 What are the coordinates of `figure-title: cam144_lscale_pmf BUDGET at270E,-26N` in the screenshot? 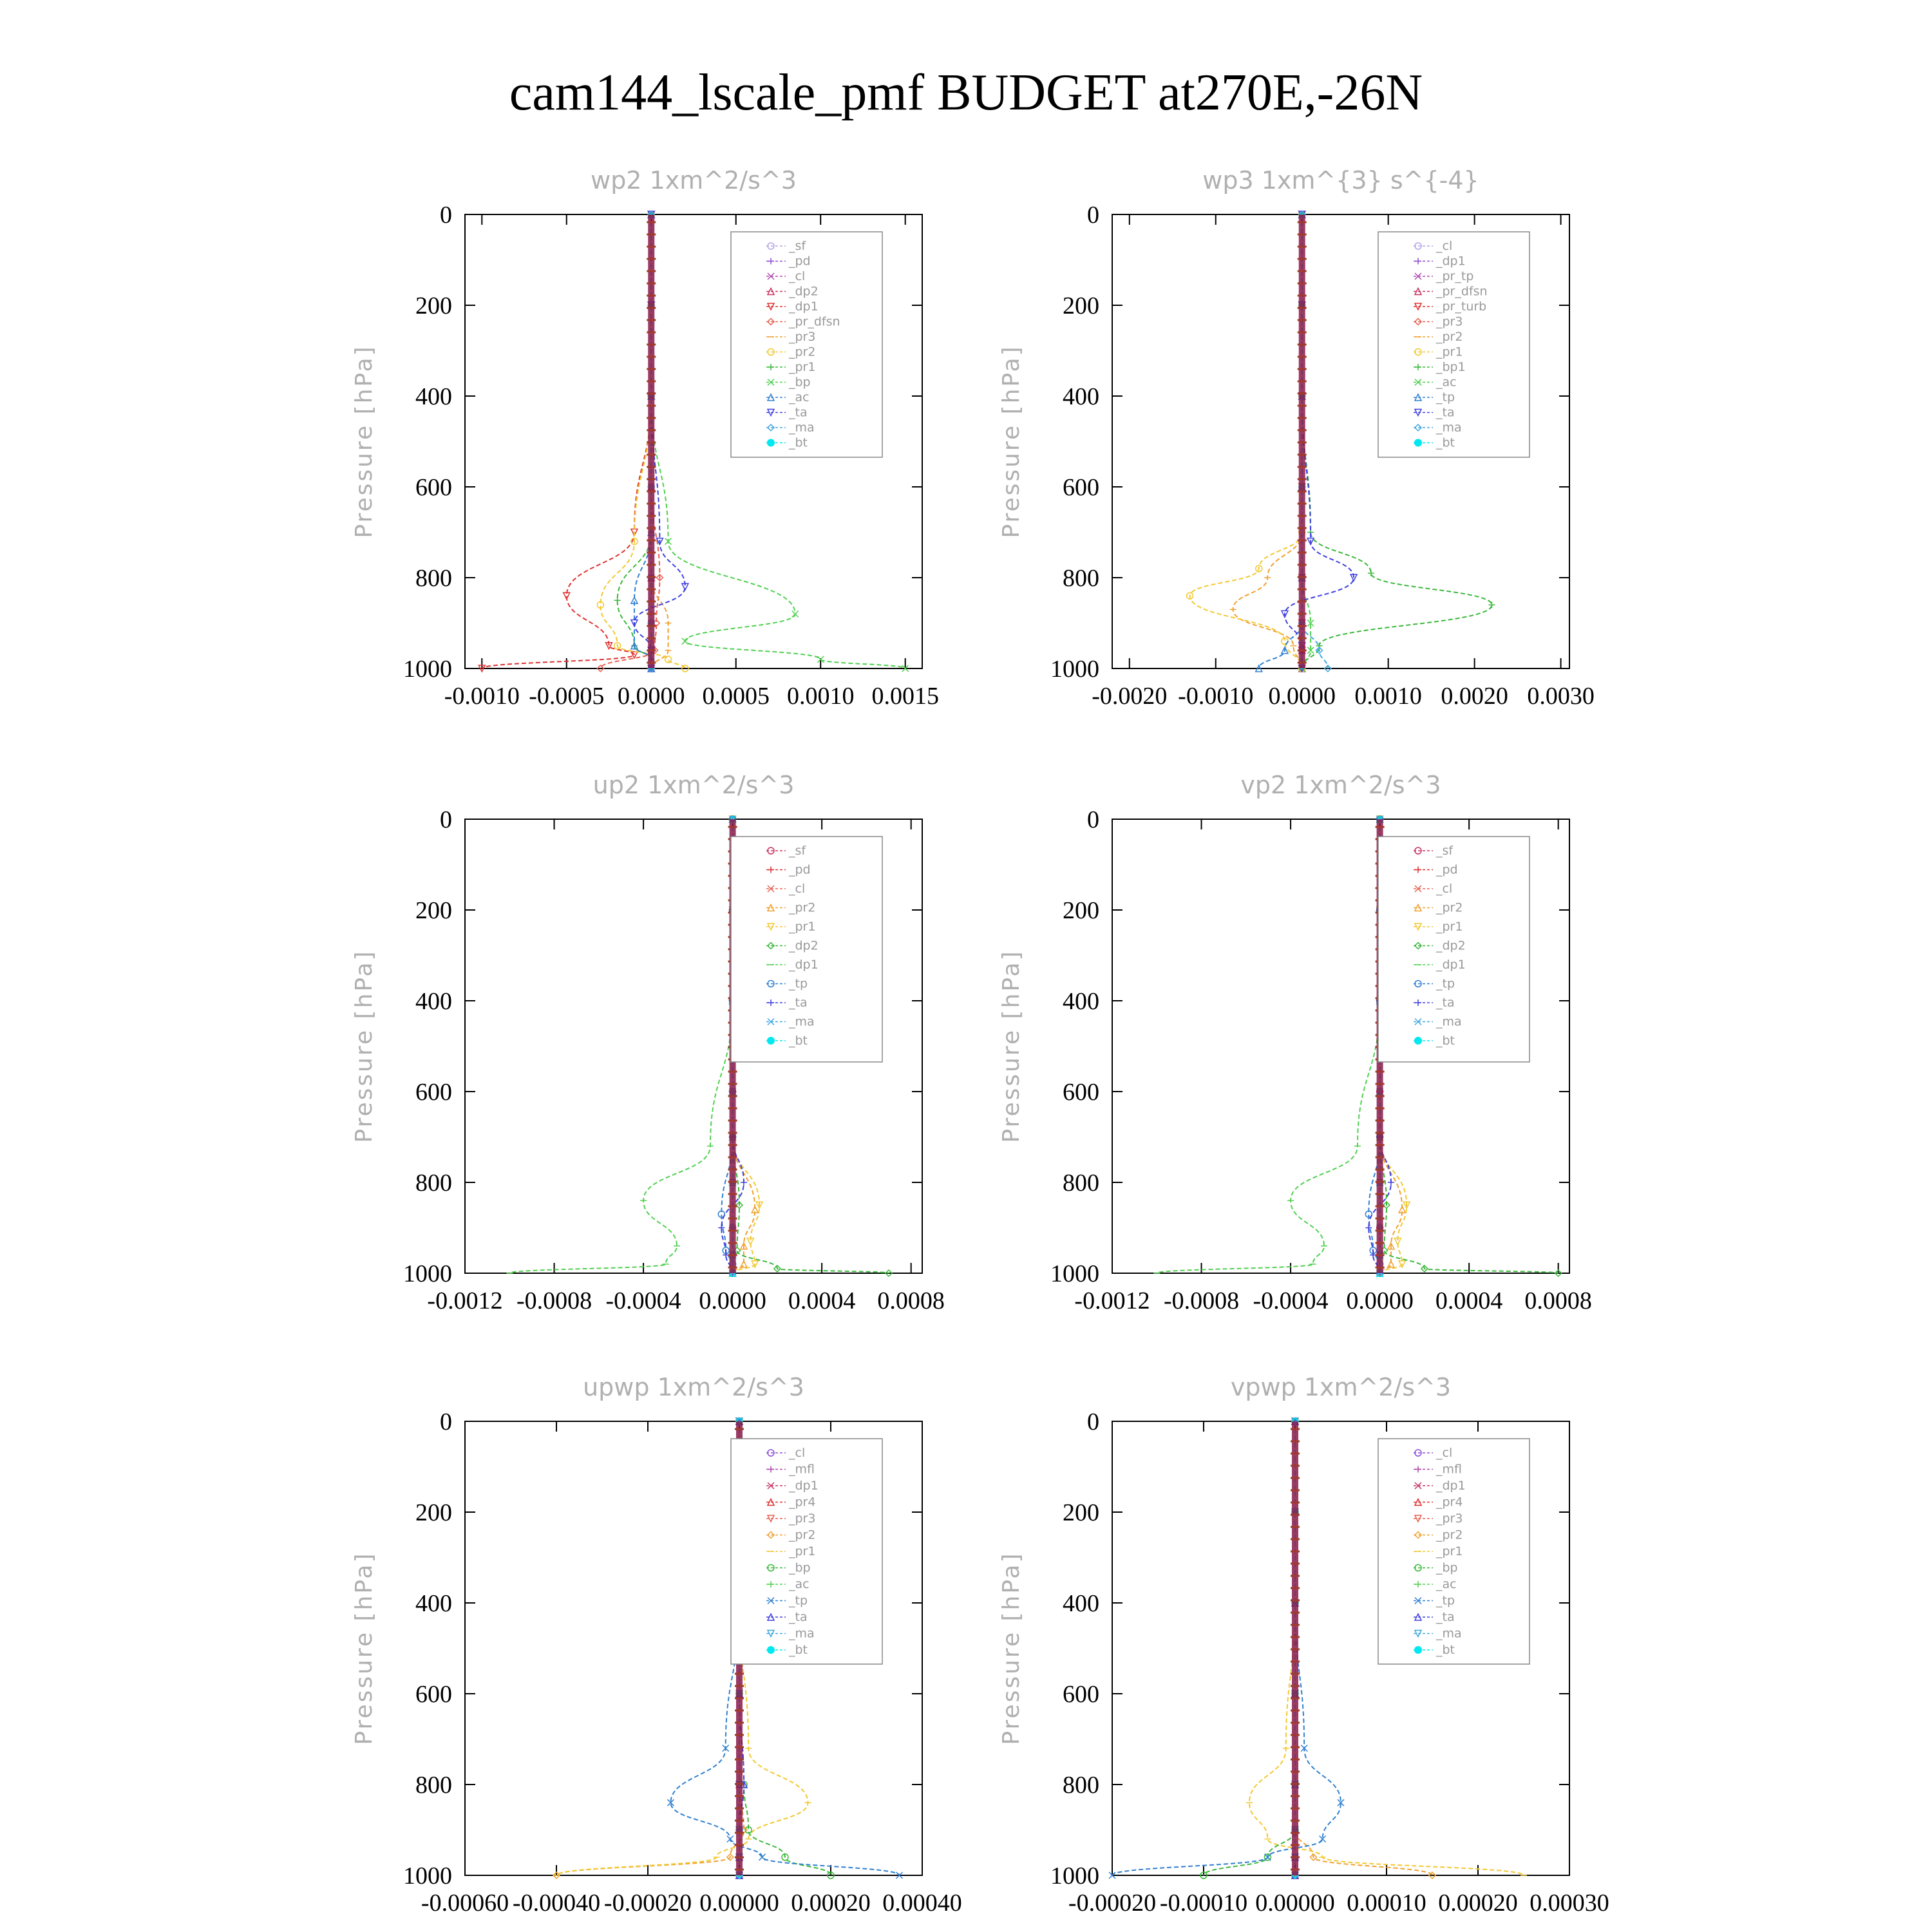 It's located at (966, 92).